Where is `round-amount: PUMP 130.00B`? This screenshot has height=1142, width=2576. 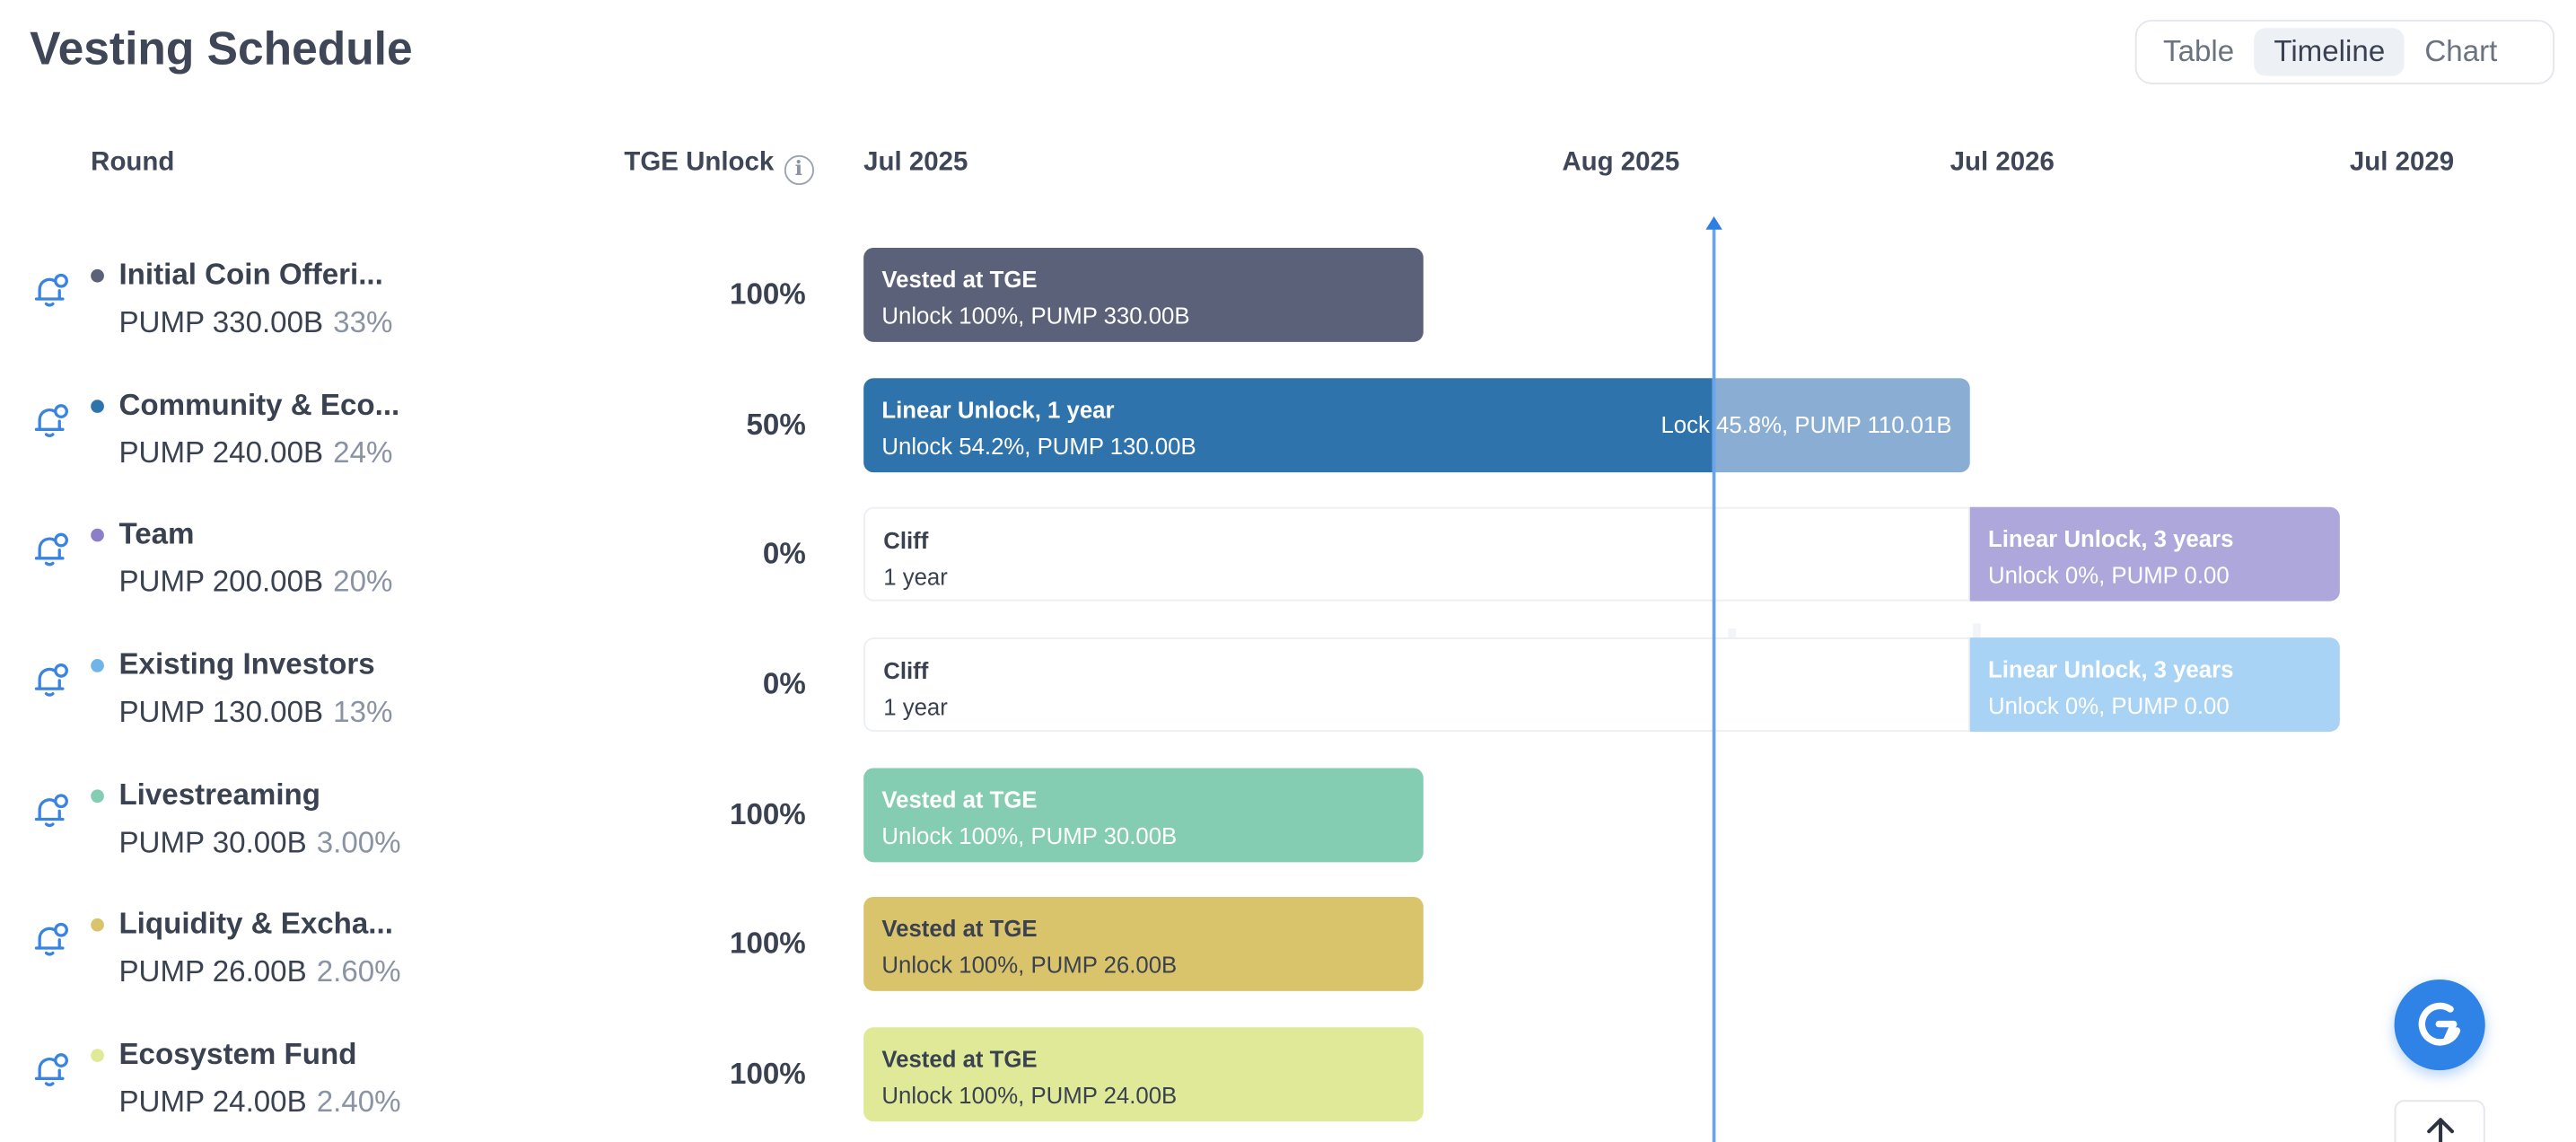
round-amount: PUMP 130.00B is located at coordinates (221, 712).